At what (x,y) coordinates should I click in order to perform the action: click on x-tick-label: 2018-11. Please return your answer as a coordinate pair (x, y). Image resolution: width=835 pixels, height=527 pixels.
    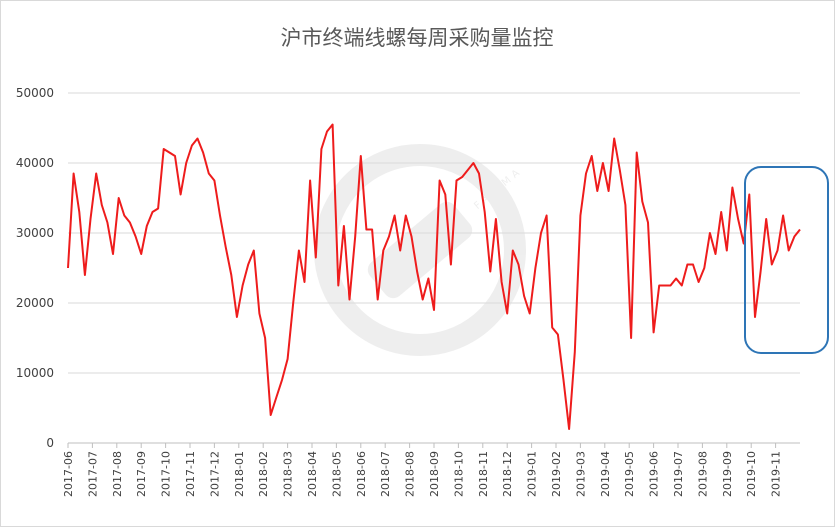
    Looking at the image, I should click on (483, 474).